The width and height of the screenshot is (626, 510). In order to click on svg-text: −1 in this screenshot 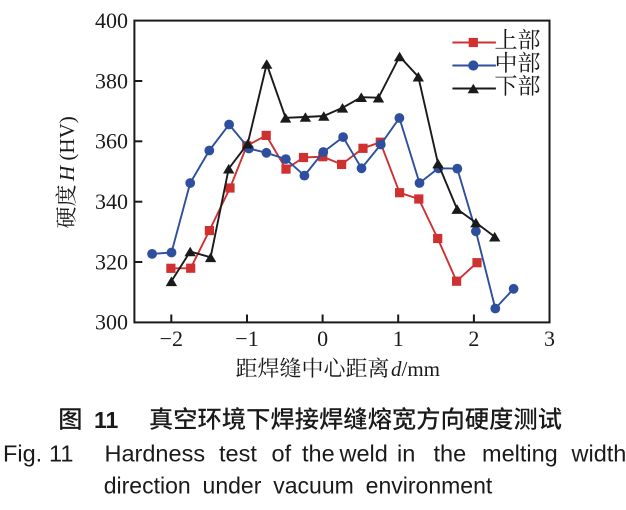, I will do `click(246, 338)`.